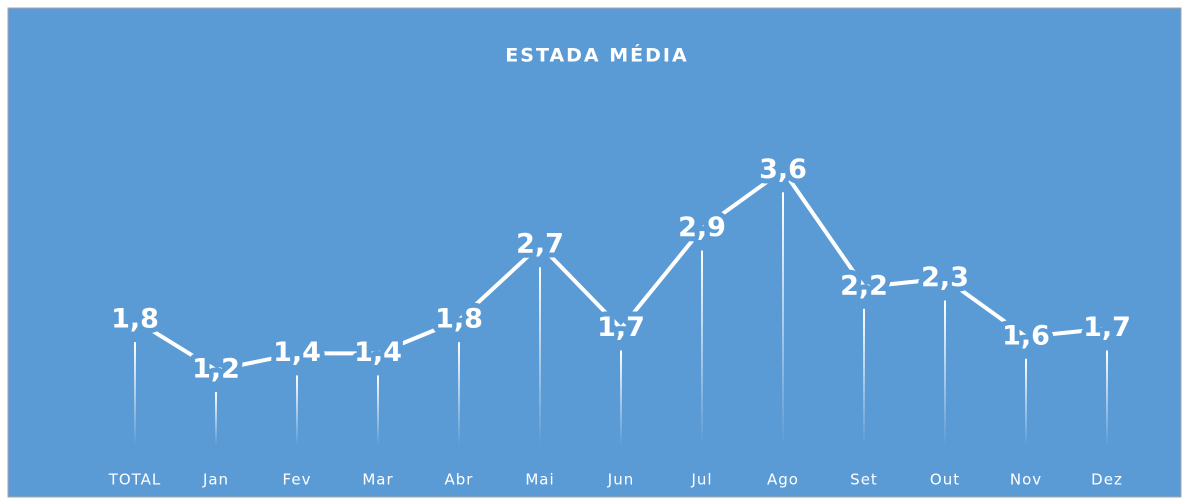  I want to click on x-tick-label: Jun, so click(620, 480).